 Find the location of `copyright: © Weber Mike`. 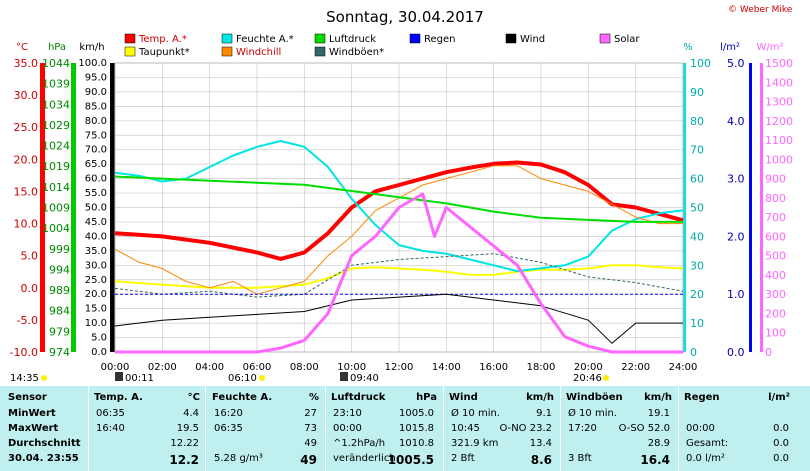

copyright: © Weber Mike is located at coordinates (760, 10).